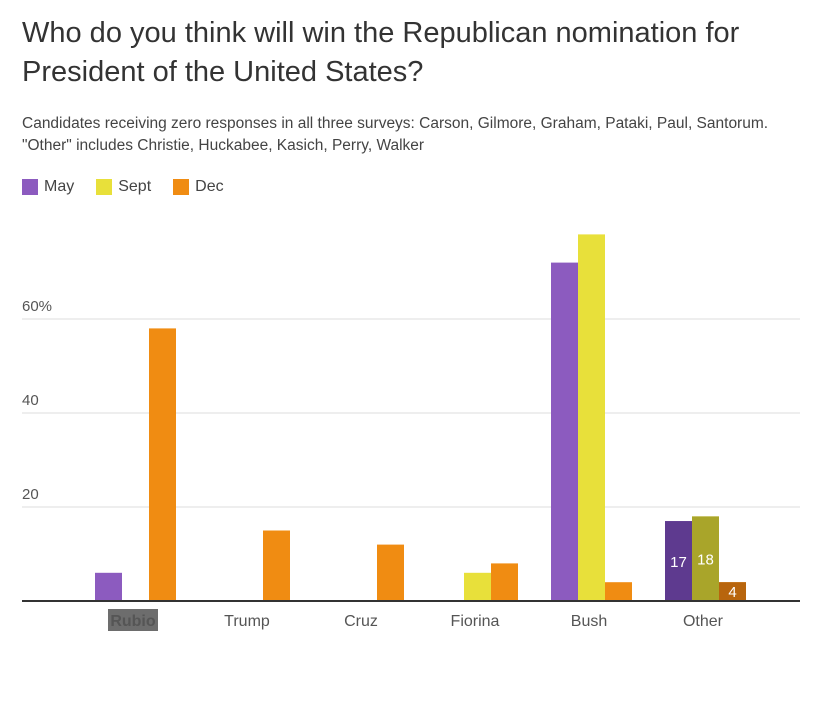 The height and width of the screenshot is (721, 822). I want to click on category-highlight, so click(133, 620).